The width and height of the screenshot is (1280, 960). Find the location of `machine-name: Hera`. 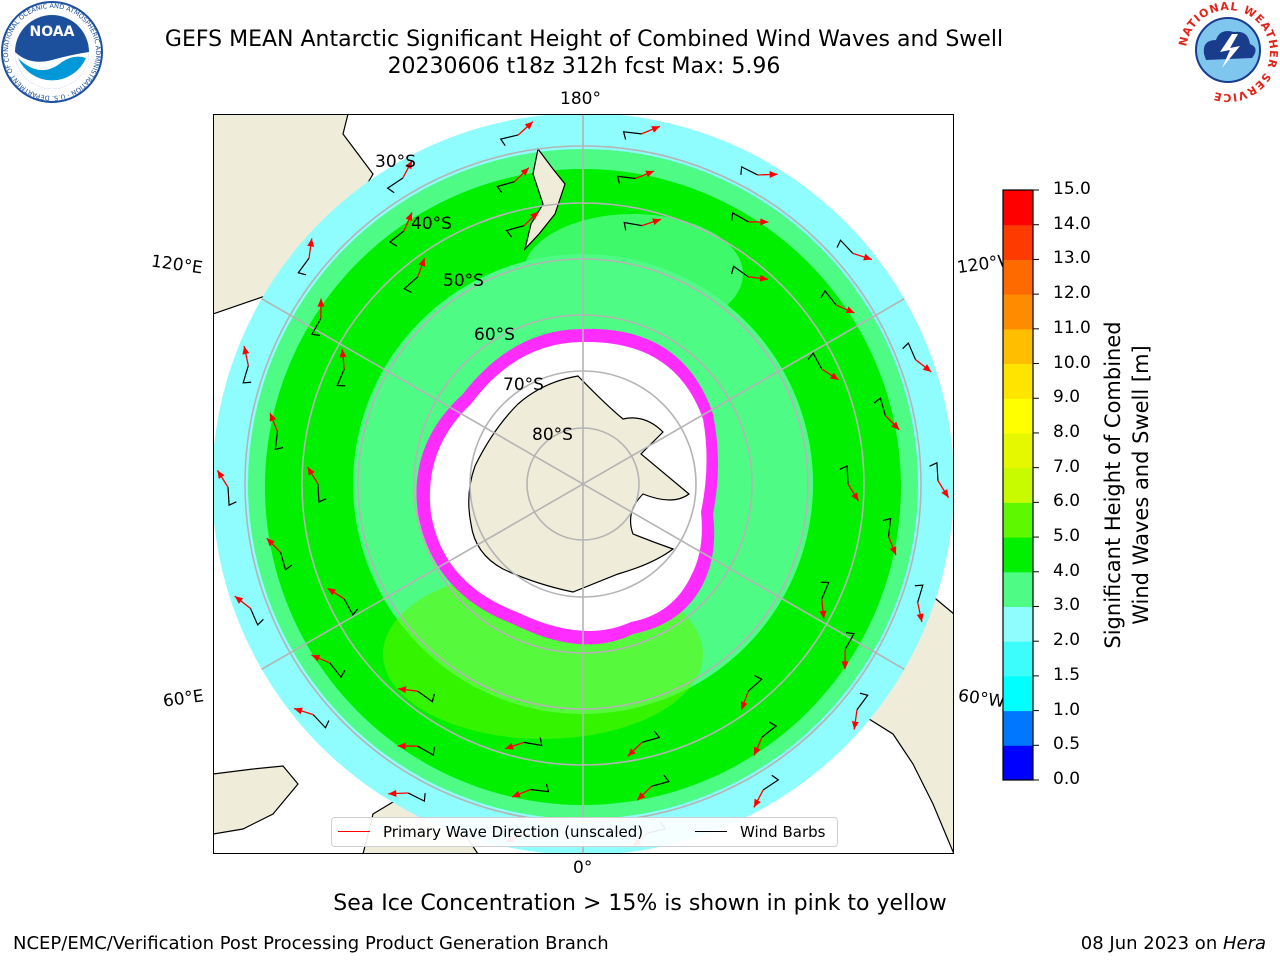

machine-name: Hera is located at coordinates (1244, 943).